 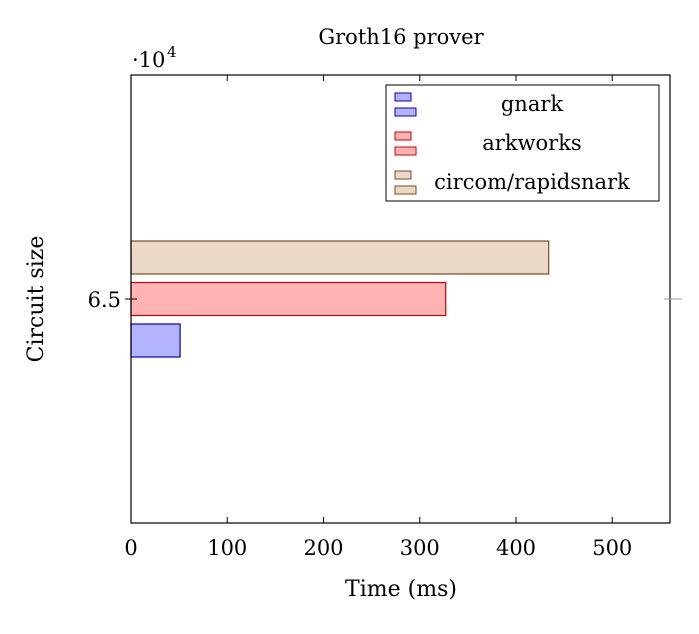 What do you see at coordinates (227, 548) in the screenshot?
I see `x-tick-label: 100` at bounding box center [227, 548].